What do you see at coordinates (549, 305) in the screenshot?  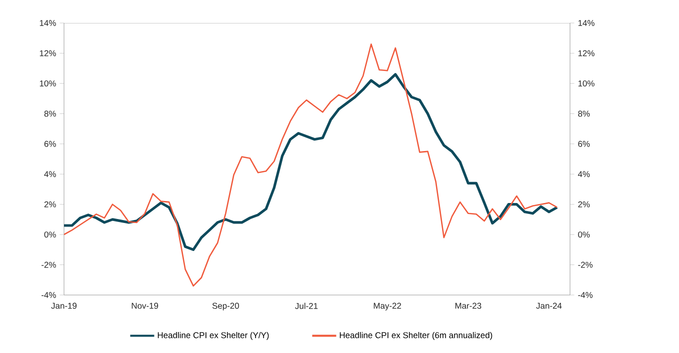 I see `x-tick-label: Jan-24` at bounding box center [549, 305].